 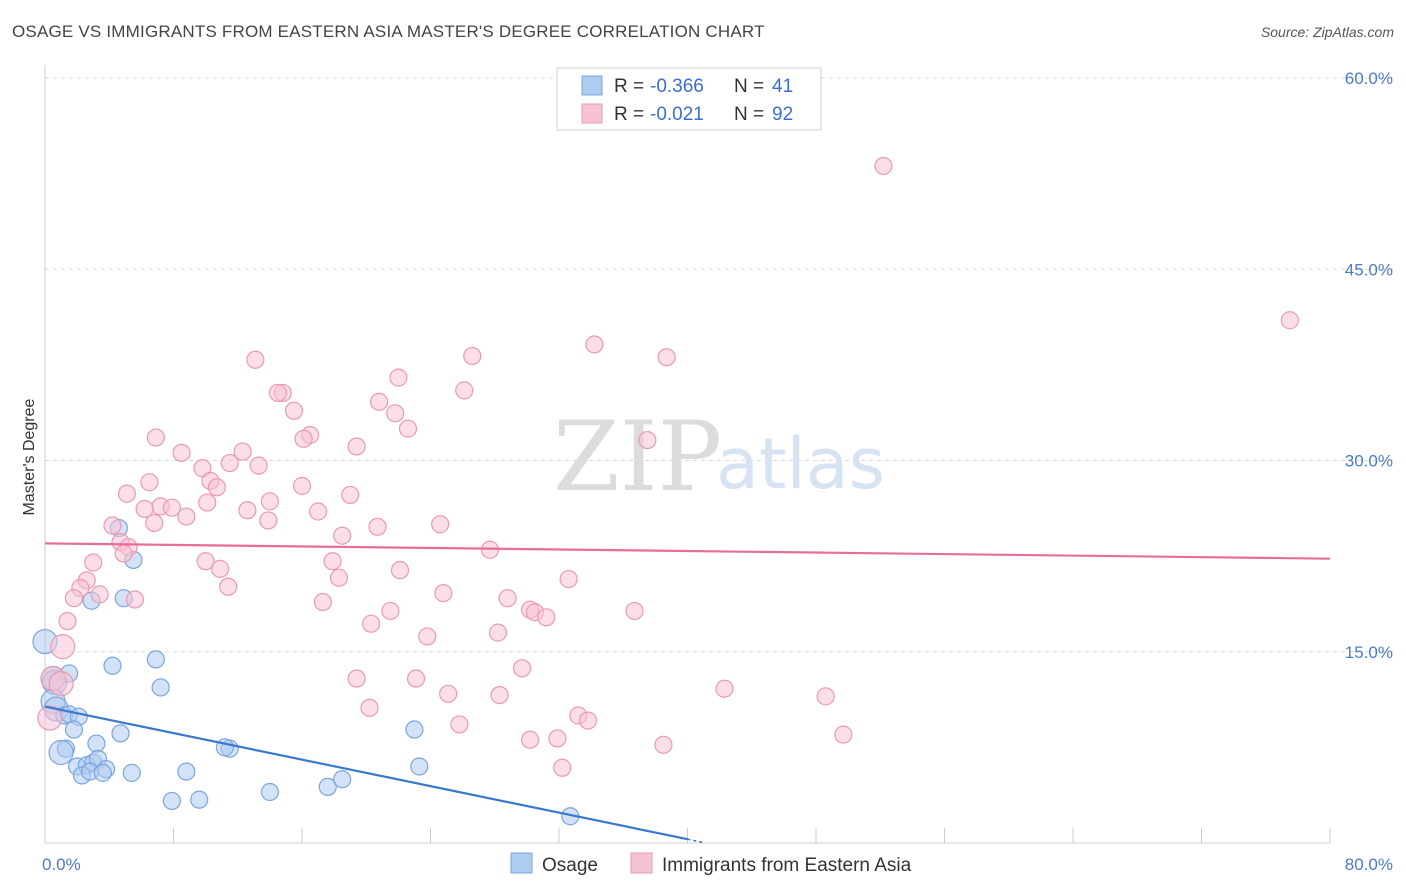 What do you see at coordinates (592, 113) in the screenshot?
I see `legend-swatch-immigrants` at bounding box center [592, 113].